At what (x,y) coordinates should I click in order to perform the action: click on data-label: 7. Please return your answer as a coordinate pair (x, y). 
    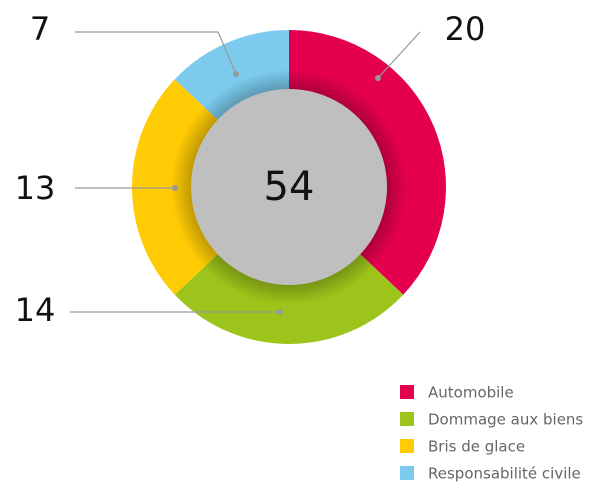
    Looking at the image, I should click on (40, 29).